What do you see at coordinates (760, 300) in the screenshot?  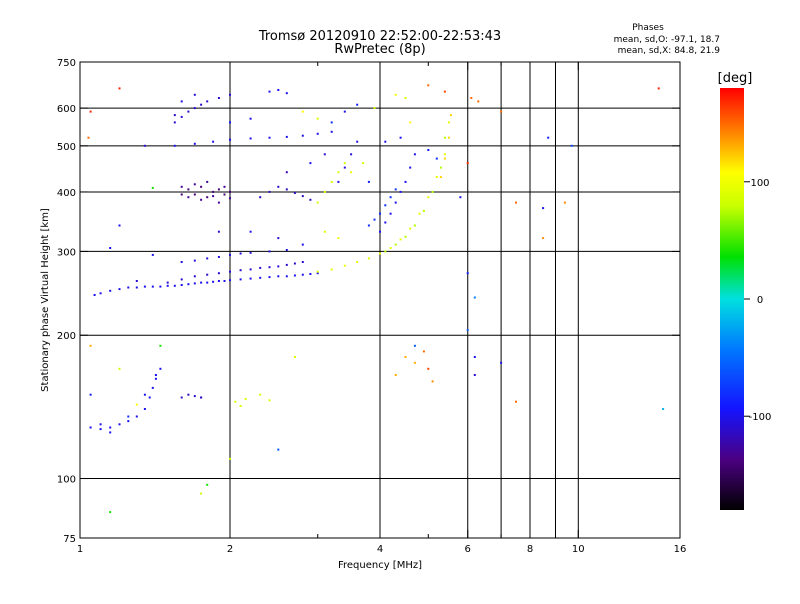 I see `colorbar-tick-label: 0` at bounding box center [760, 300].